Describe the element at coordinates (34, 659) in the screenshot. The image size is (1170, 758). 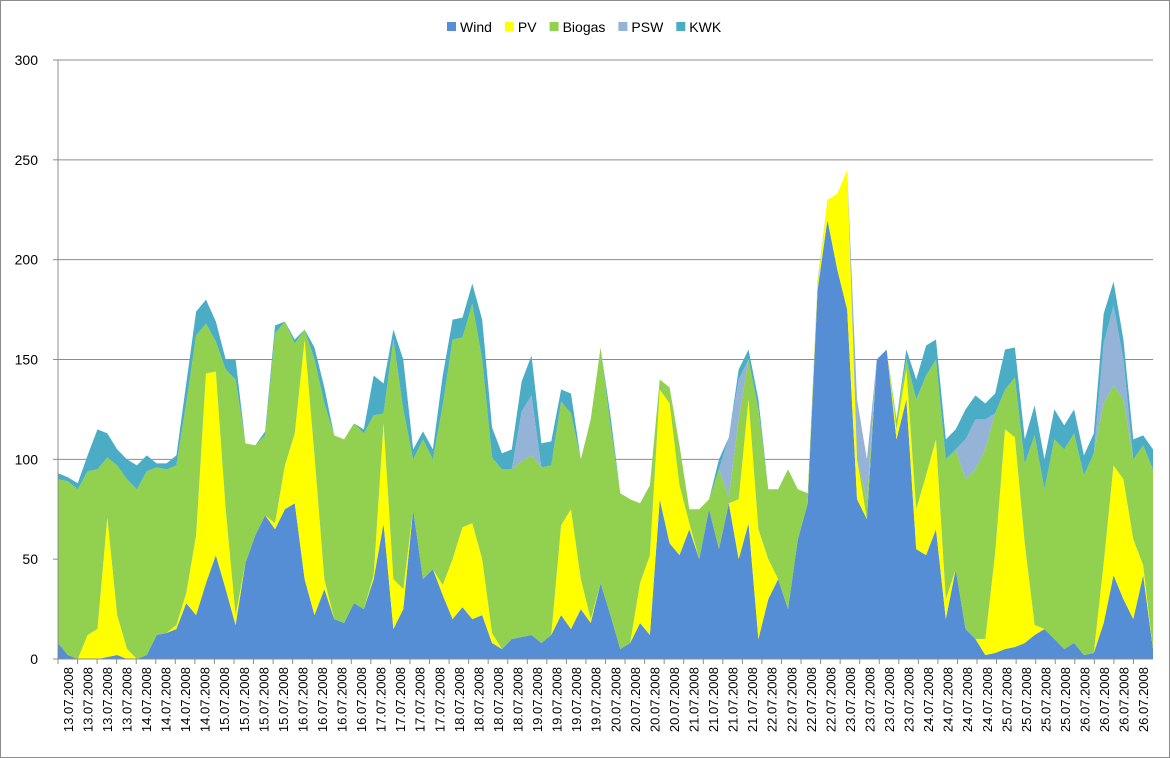
I see `y-tick-label: 0` at that location.